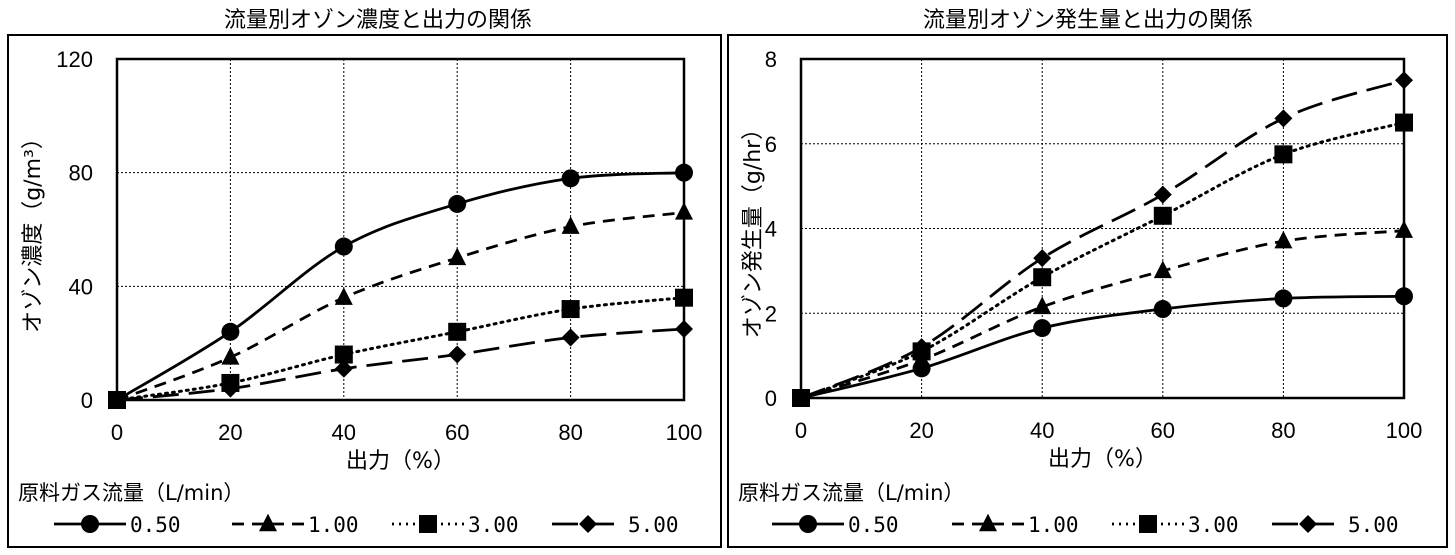  What do you see at coordinates (74, 59) in the screenshot?
I see `y-tick-label: 120` at bounding box center [74, 59].